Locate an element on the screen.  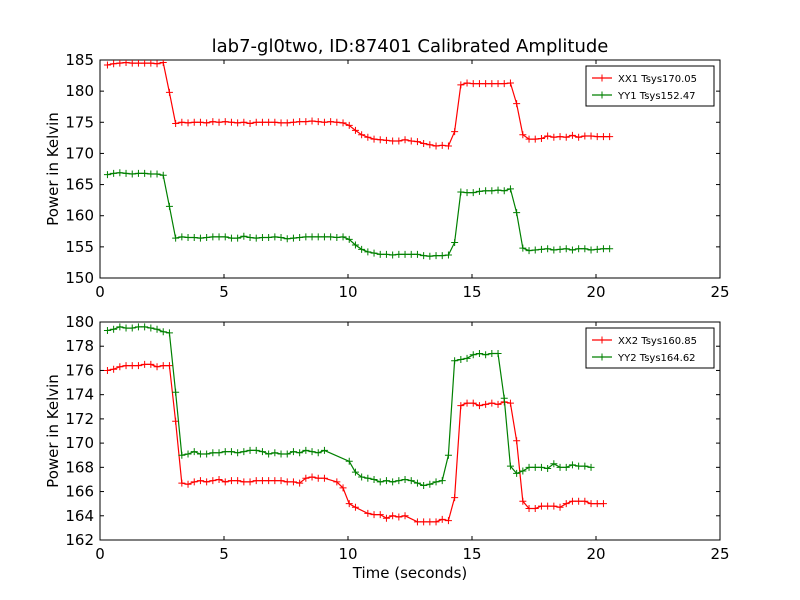
y-tick-label: 164 is located at coordinates (79, 516).